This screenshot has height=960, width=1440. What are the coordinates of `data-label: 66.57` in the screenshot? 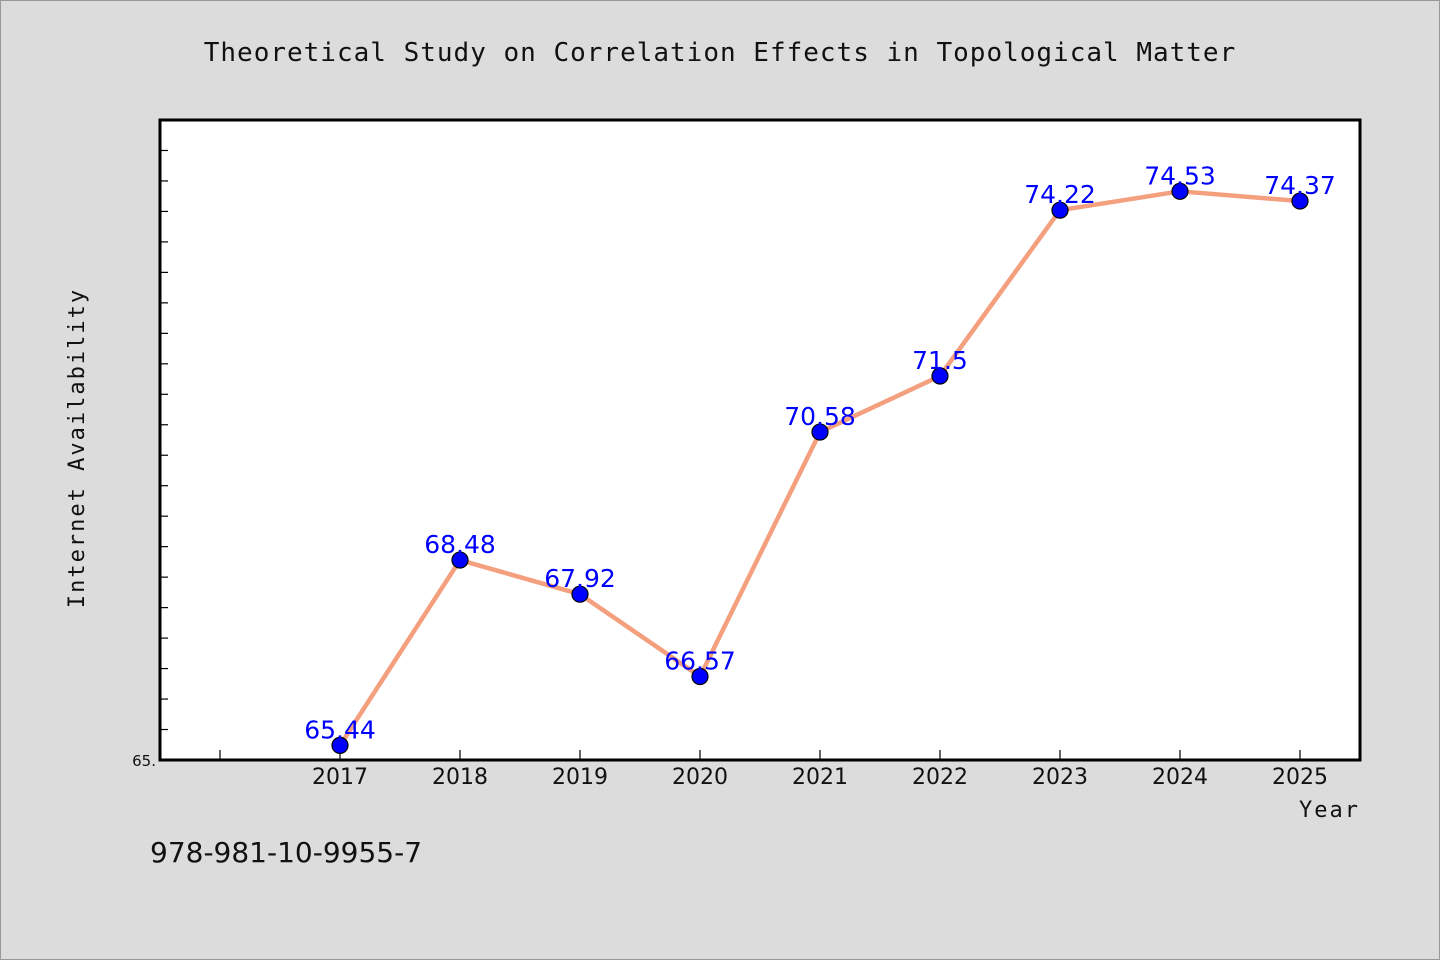 It's located at (700, 660).